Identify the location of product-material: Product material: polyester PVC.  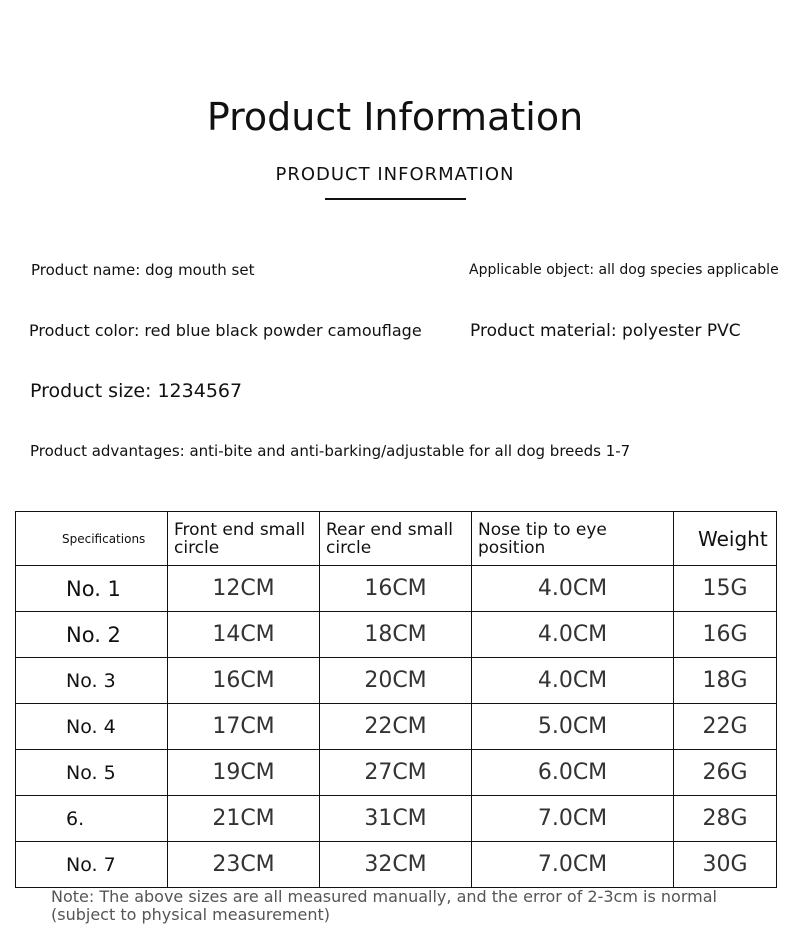
(605, 331).